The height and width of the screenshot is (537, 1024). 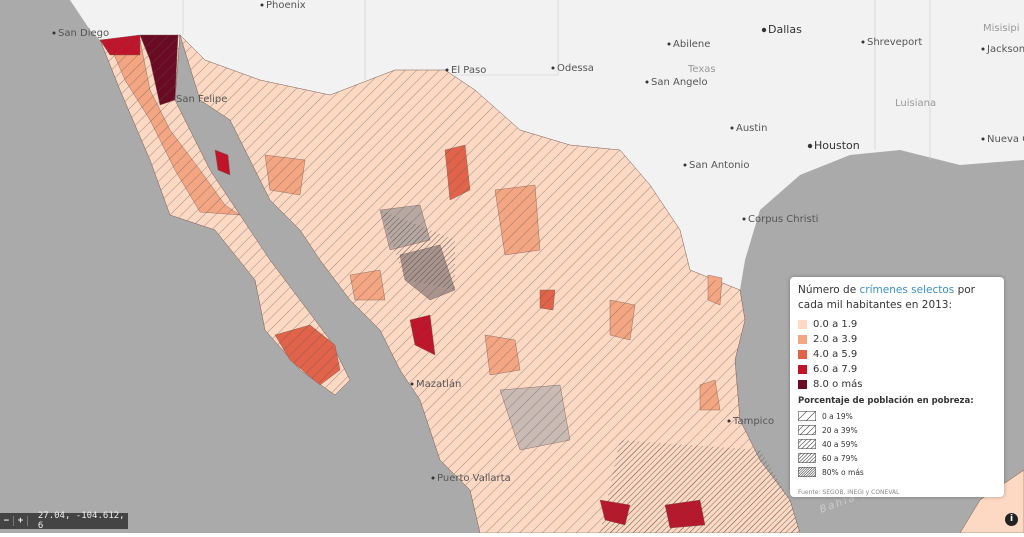 What do you see at coordinates (835, 369) in the screenshot?
I see `crime-label: 6.0 a 7.9` at bounding box center [835, 369].